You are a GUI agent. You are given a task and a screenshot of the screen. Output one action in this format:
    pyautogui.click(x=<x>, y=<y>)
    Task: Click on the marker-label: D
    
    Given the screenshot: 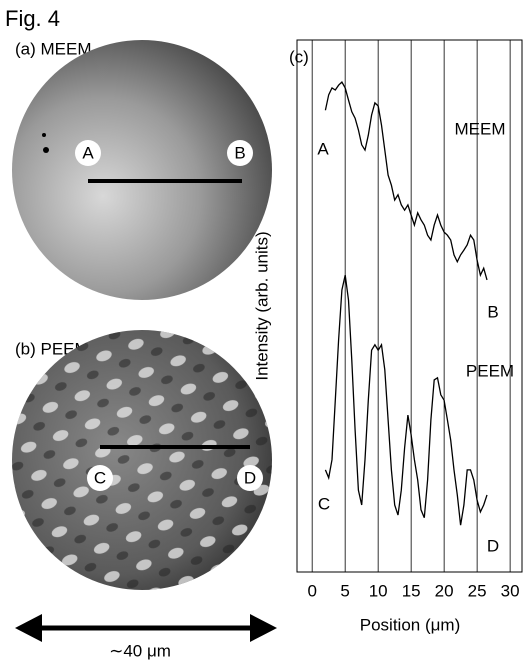 What is the action you would take?
    pyautogui.click(x=250, y=477)
    